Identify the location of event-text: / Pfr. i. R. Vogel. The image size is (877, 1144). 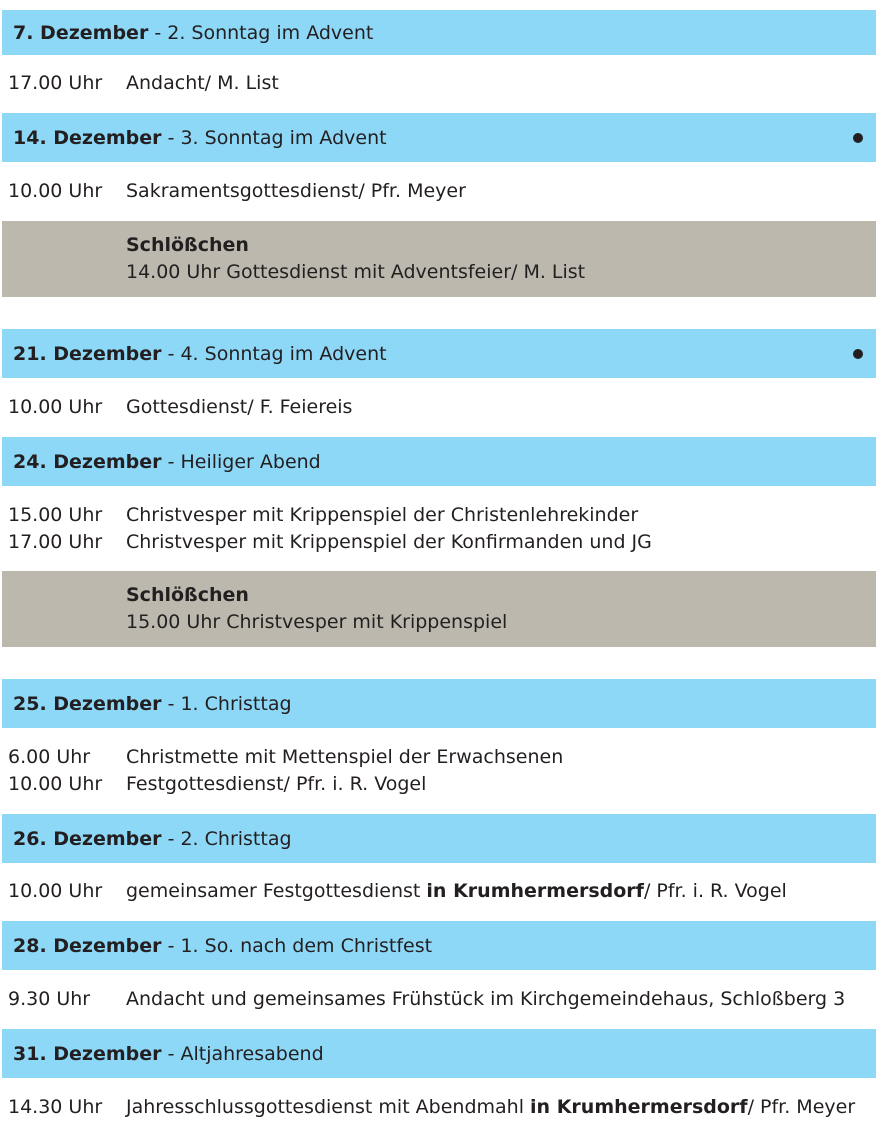
(715, 891).